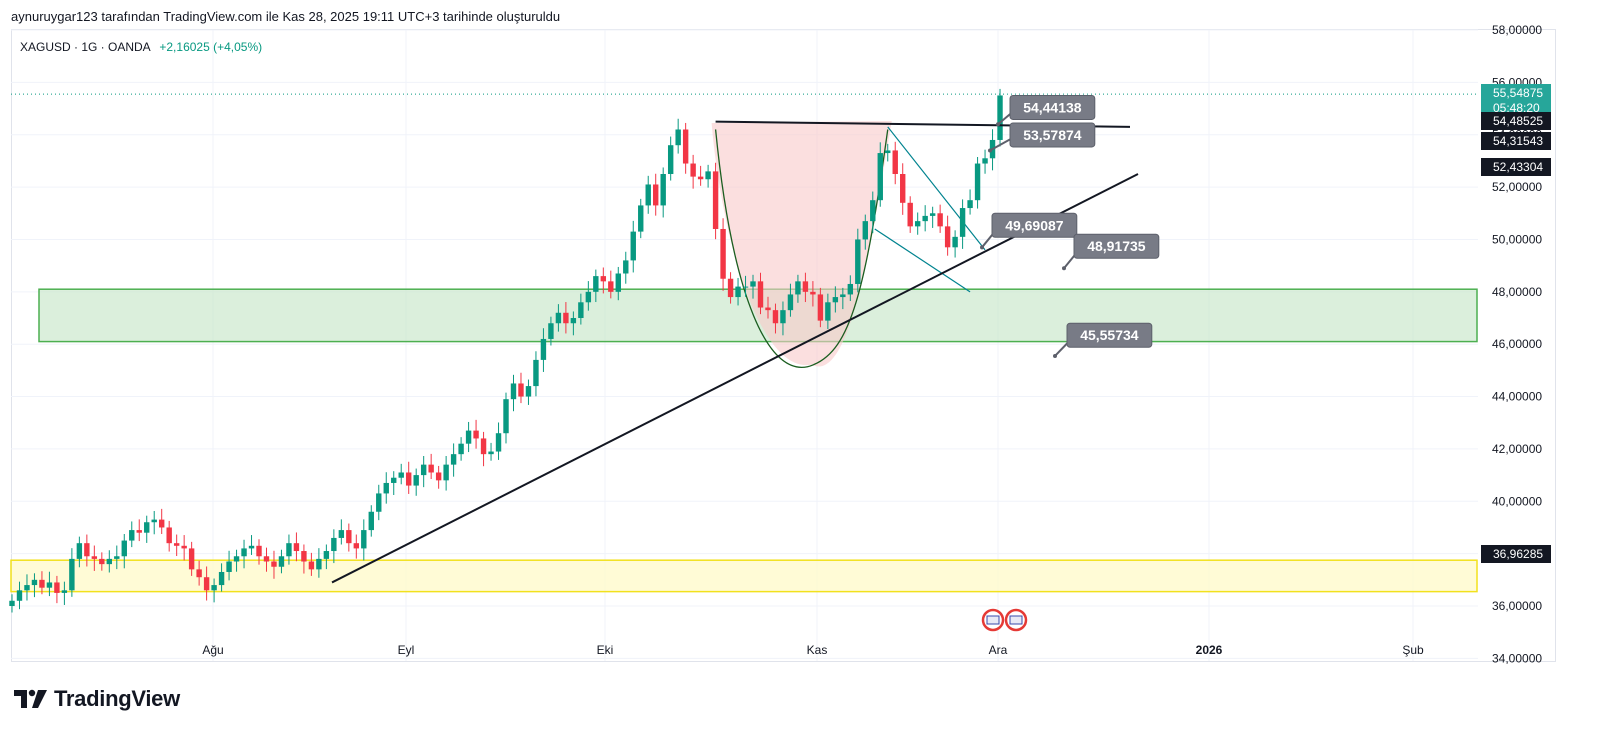 This screenshot has height=745, width=1600. I want to click on tradingview-logo: TradingView, so click(97, 699).